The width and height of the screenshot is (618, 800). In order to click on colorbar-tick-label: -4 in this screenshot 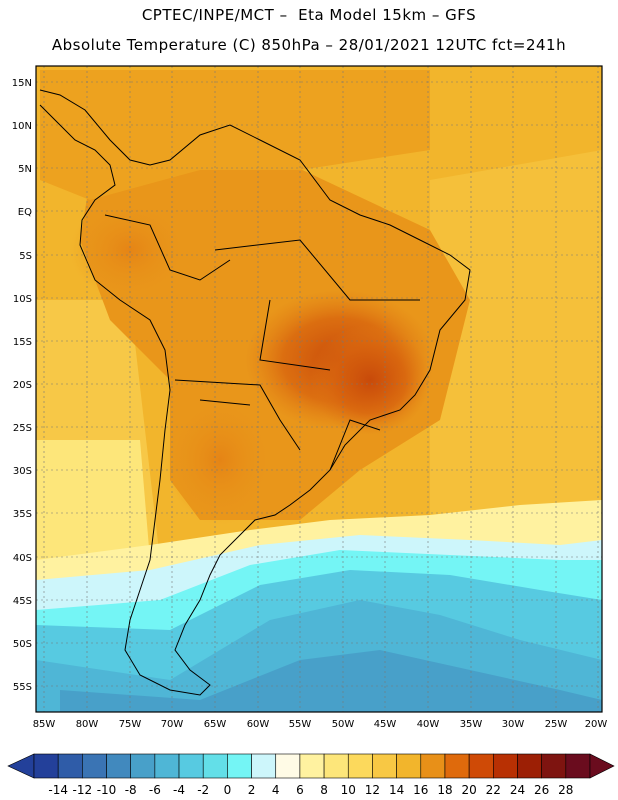, I will do `click(179, 790)`.